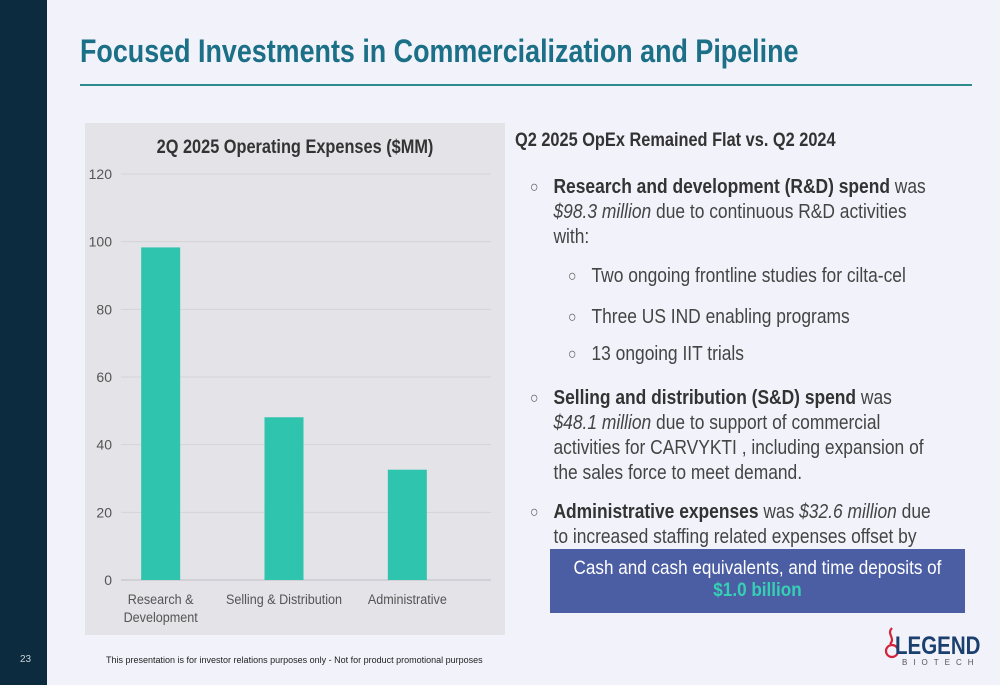 The width and height of the screenshot is (1000, 685). What do you see at coordinates (602, 212) in the screenshot?
I see `rd-amount: $98.3 million` at bounding box center [602, 212].